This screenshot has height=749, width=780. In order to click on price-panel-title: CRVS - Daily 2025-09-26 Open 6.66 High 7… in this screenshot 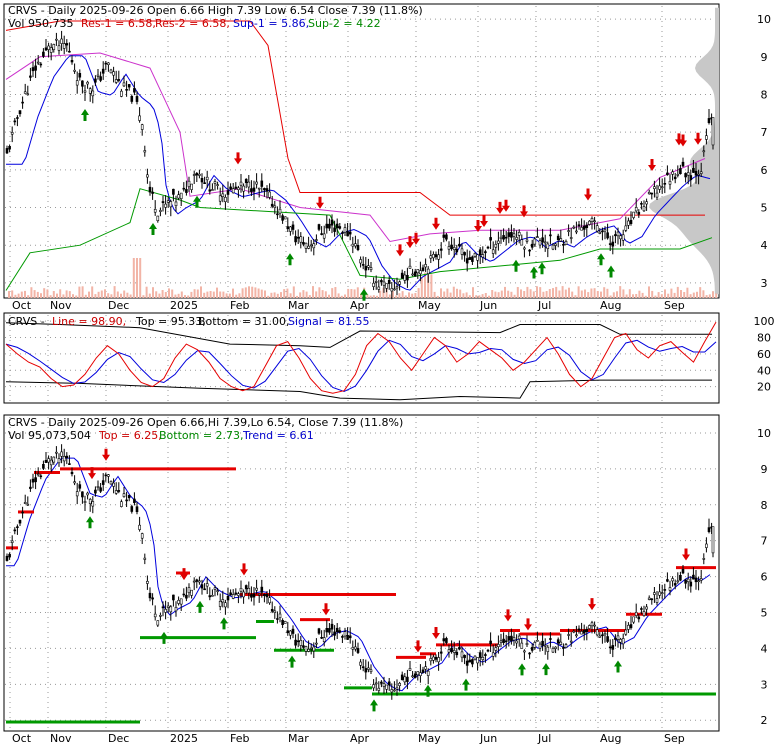, I will do `click(215, 10)`.